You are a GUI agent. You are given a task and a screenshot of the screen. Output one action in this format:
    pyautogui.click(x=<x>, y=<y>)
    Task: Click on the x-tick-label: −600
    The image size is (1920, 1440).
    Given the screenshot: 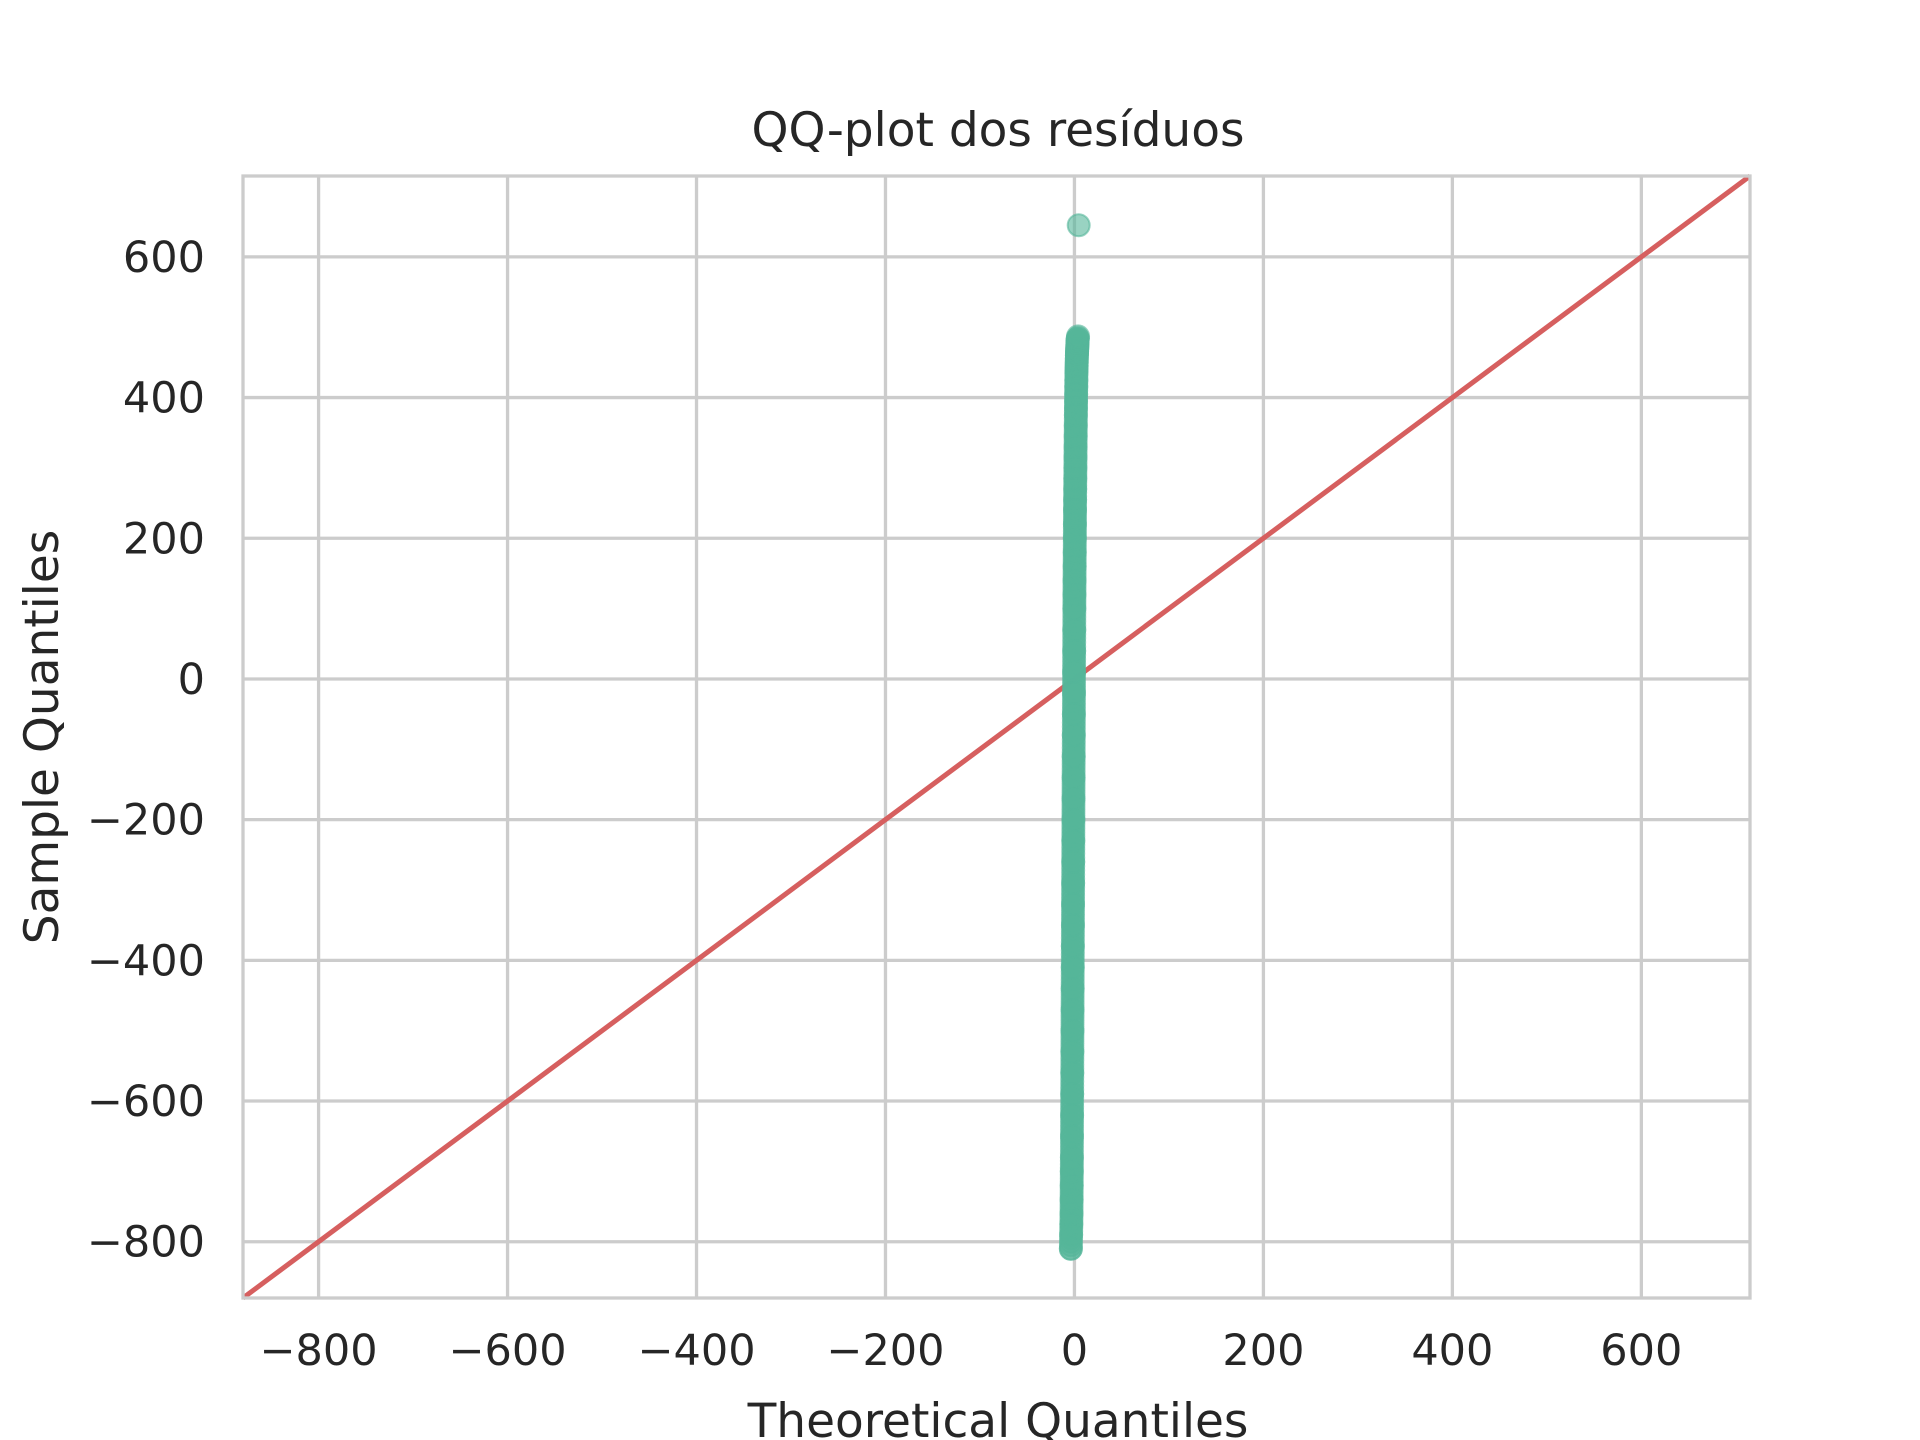 What is the action you would take?
    pyautogui.click(x=507, y=1351)
    